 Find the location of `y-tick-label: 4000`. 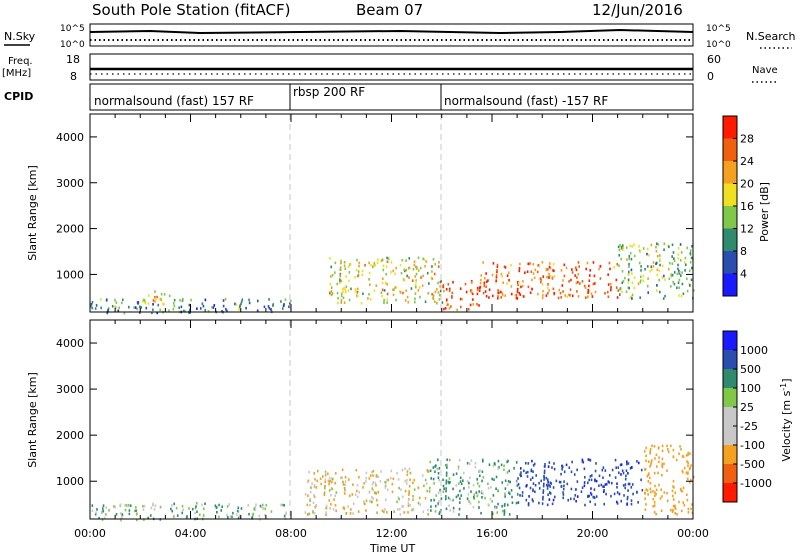

y-tick-label: 4000 is located at coordinates (70, 137).